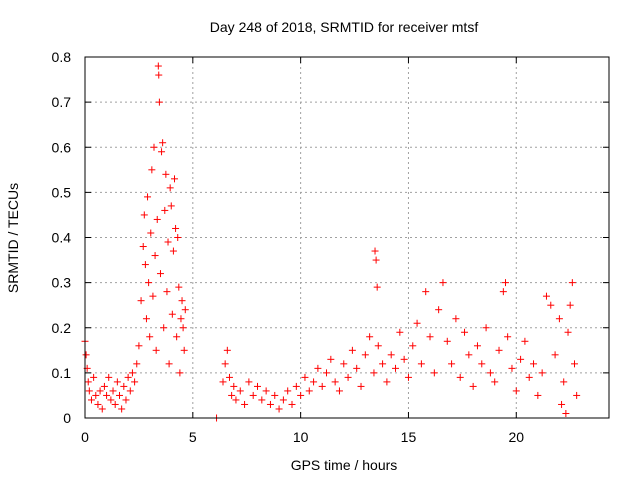 The height and width of the screenshot is (480, 640). What do you see at coordinates (62, 238) in the screenshot?
I see `y-tick-label: 0.4` at bounding box center [62, 238].